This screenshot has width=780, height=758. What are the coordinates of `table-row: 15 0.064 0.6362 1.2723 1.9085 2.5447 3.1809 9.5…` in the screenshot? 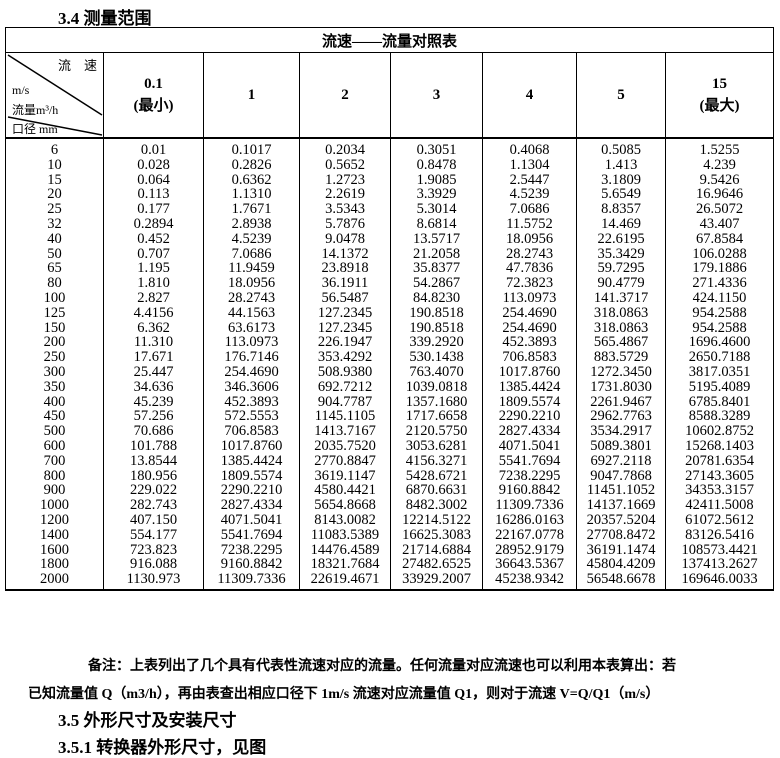 It's located at (390, 180).